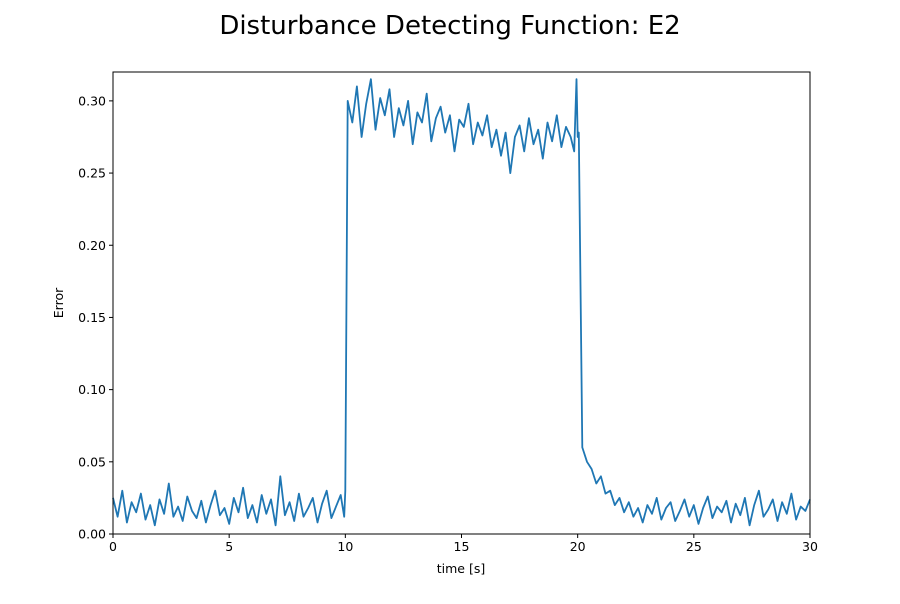 This screenshot has height=604, width=900. Describe the element at coordinates (92, 173) in the screenshot. I see `y-tick-label: 0.25` at that location.